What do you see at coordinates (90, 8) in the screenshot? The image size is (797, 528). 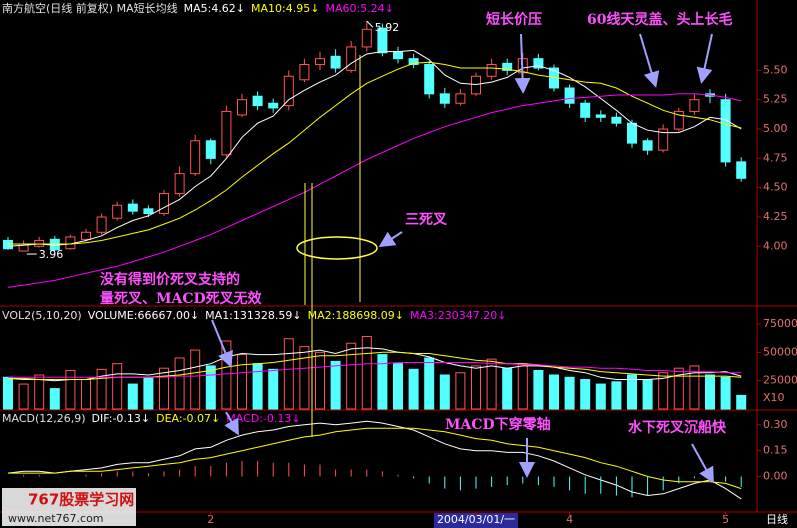 I see `chart-title: 南方航空(日线 前复权) MA短长均线` at bounding box center [90, 8].